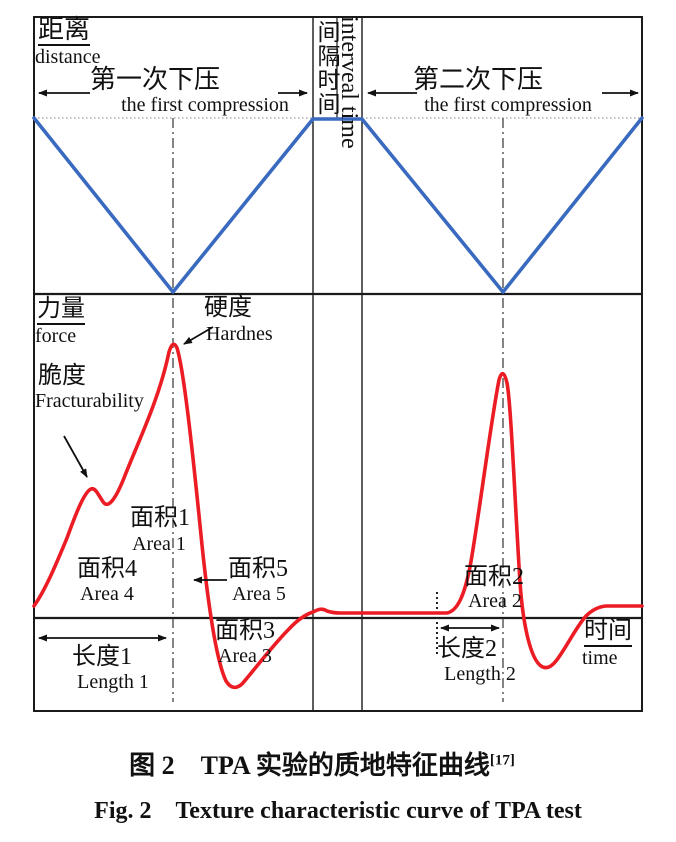  Describe the element at coordinates (56, 336) in the screenshot. I see `force-axis-label-en: force` at that location.